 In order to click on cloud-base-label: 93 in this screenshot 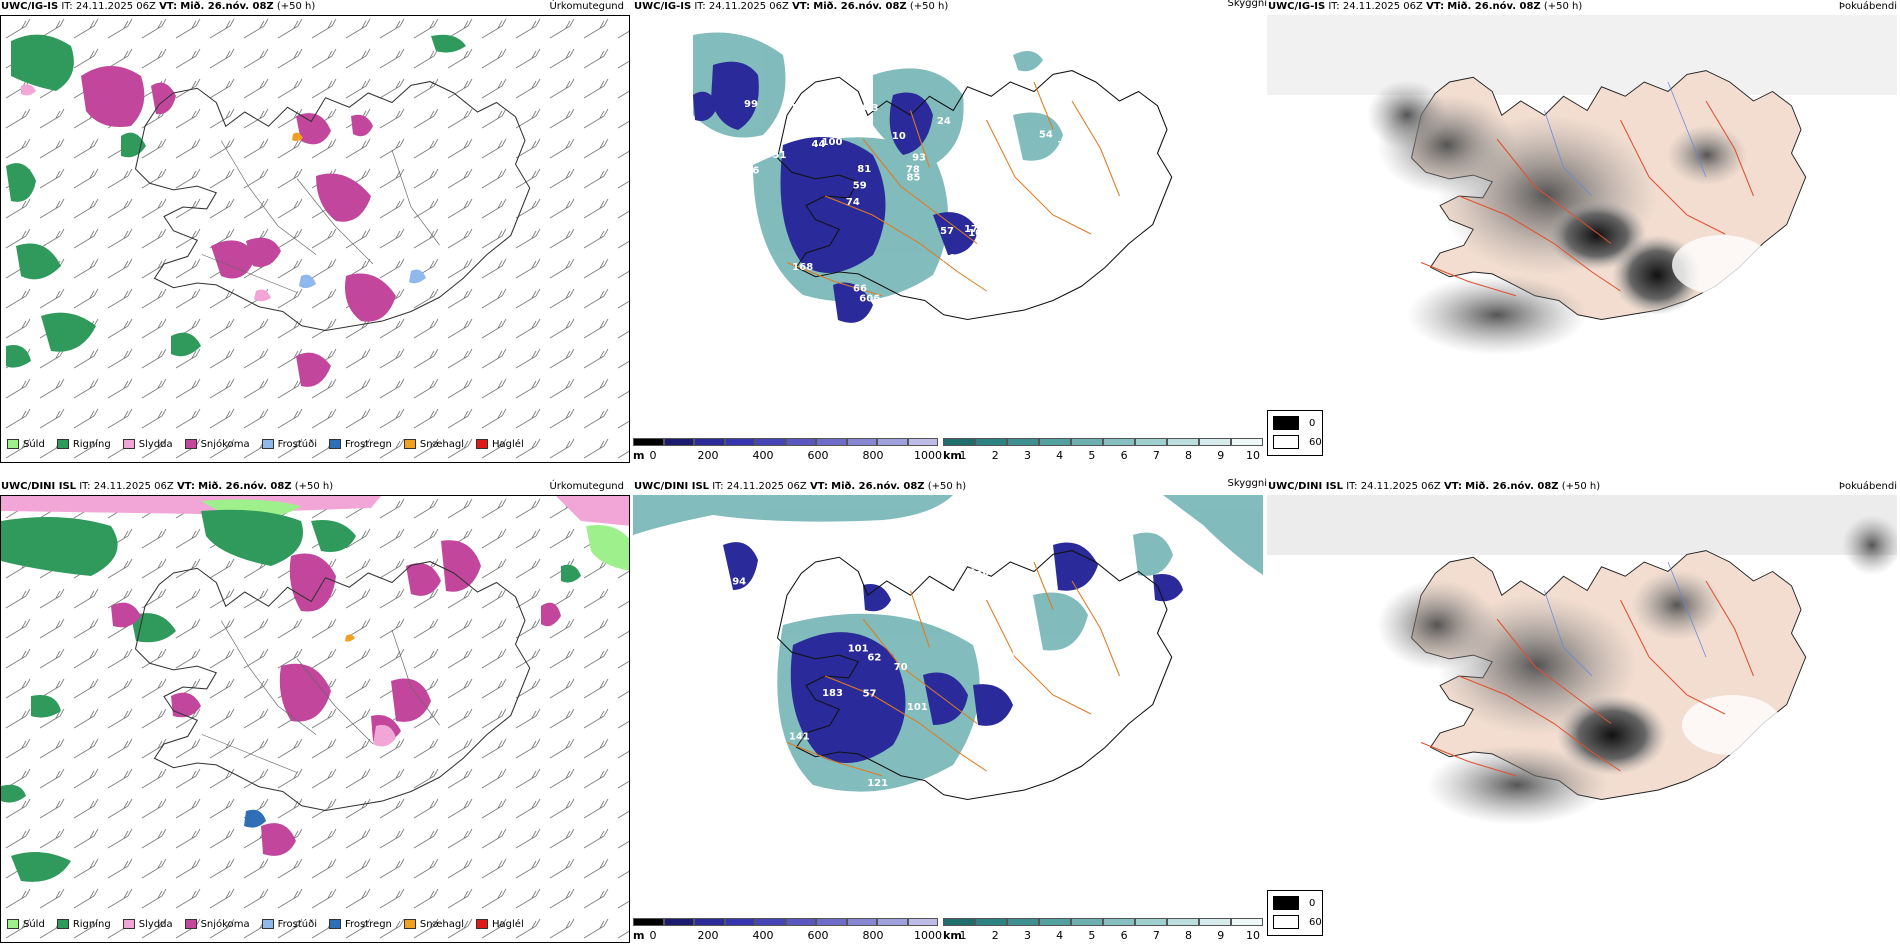, I will do `click(919, 158)`.